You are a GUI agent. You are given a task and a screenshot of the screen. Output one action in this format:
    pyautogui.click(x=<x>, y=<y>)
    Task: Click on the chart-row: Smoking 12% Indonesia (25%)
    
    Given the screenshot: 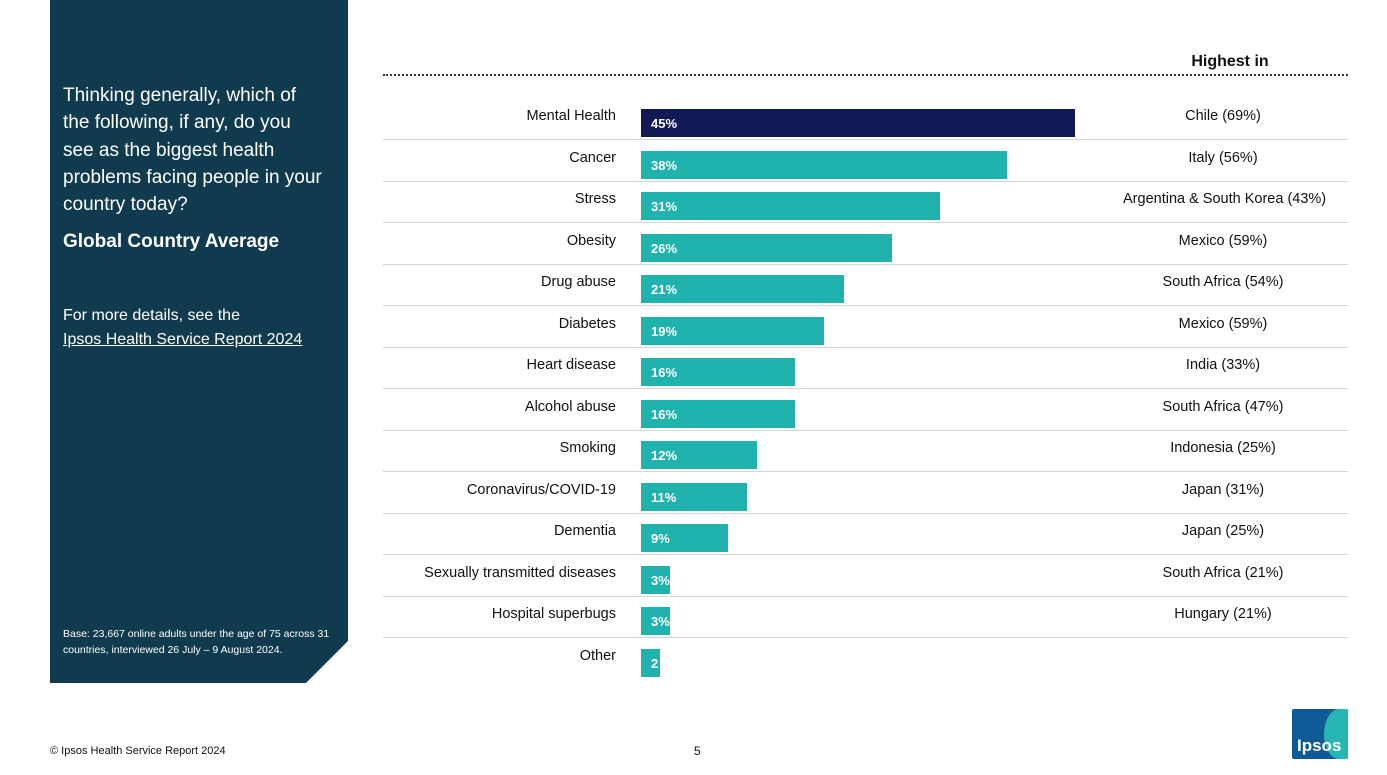 What is the action you would take?
    pyautogui.click(x=865, y=451)
    